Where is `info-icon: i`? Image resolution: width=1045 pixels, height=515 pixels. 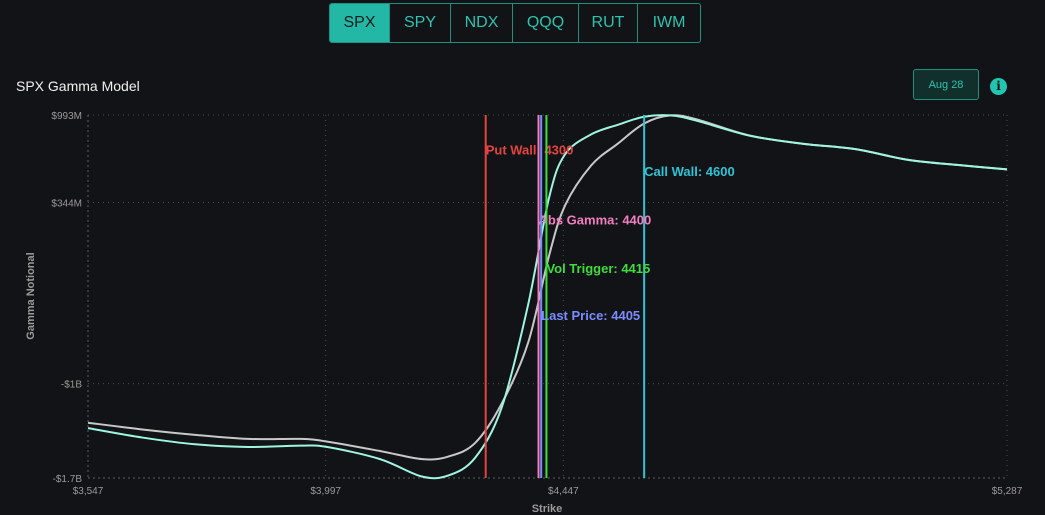
info-icon: i is located at coordinates (998, 86).